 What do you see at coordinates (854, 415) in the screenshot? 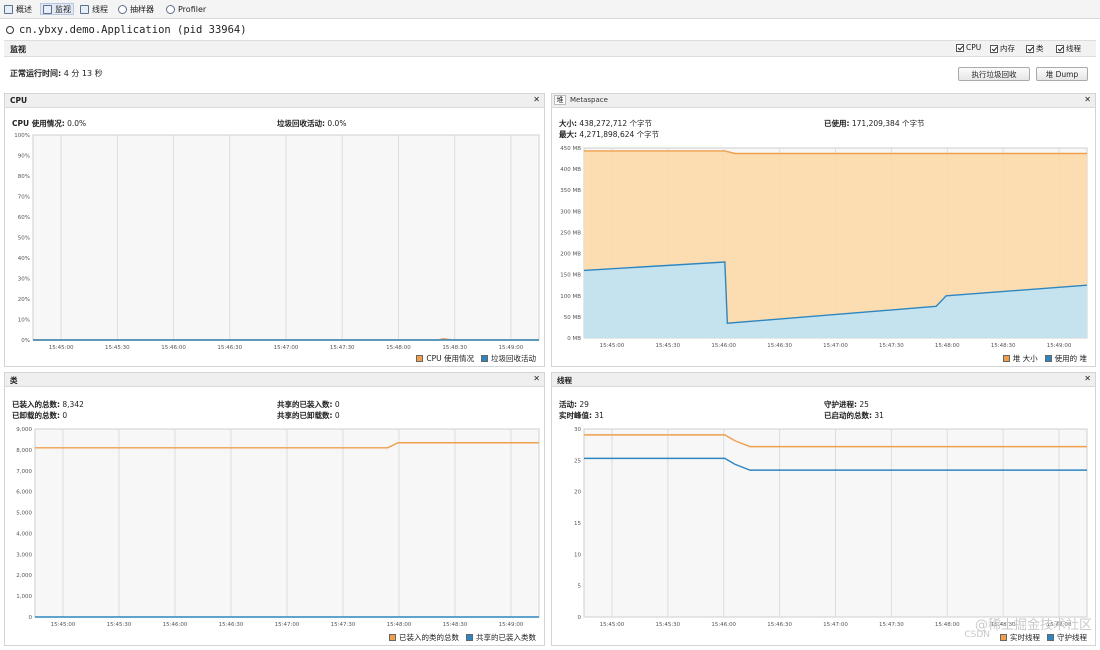
I see `threads-started-stat: 已启动的总数: 31` at bounding box center [854, 415].